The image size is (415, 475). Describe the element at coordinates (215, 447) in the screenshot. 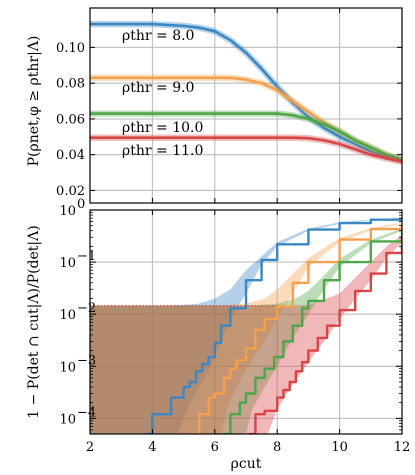

I see `bottom-x-tick-label: 6` at that location.